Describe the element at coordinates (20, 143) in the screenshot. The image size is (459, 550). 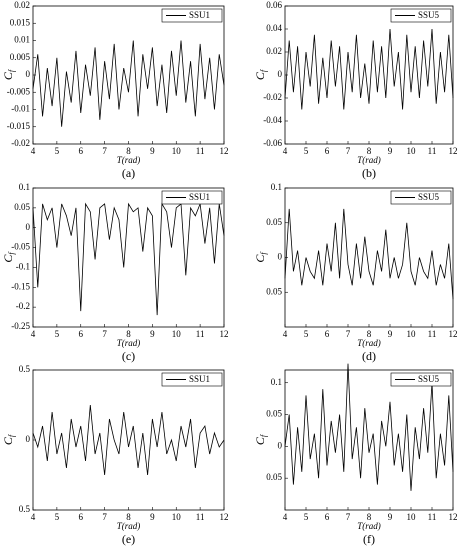
I see `y-tick-label: -0.02` at that location.